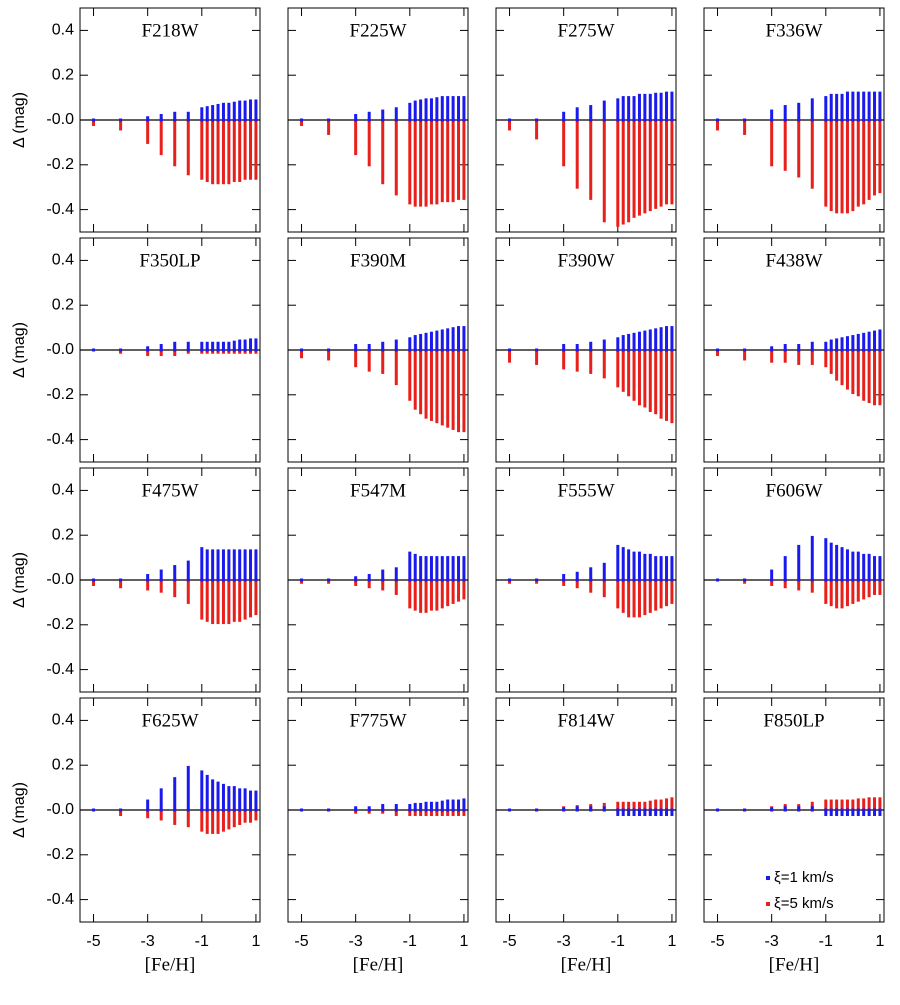 The width and height of the screenshot is (900, 1005). What do you see at coordinates (169, 260) in the screenshot?
I see `panel-title: F350LP` at bounding box center [169, 260].